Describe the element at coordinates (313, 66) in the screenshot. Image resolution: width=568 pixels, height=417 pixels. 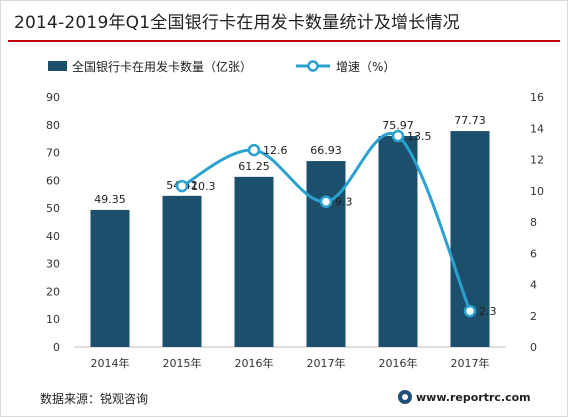
I see `legend-line-marker` at that location.